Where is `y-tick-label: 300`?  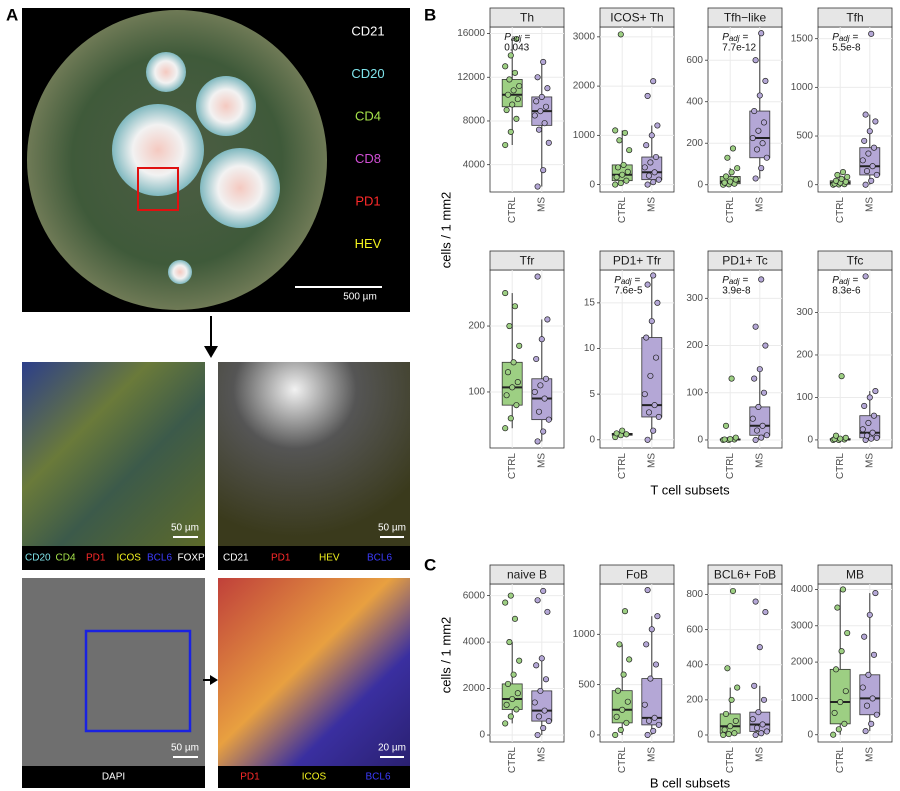 y-tick-label: 300 is located at coordinates (804, 312).